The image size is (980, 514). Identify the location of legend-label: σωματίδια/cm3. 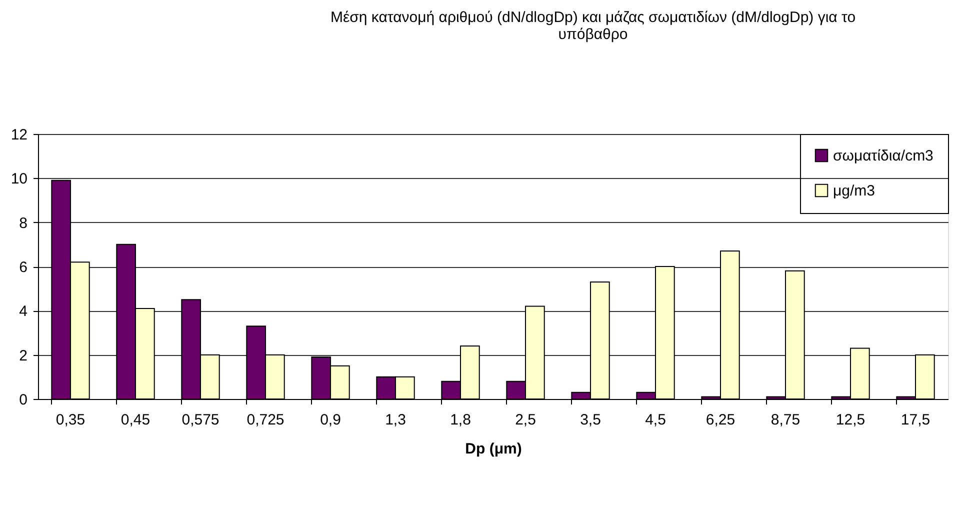
(883, 156).